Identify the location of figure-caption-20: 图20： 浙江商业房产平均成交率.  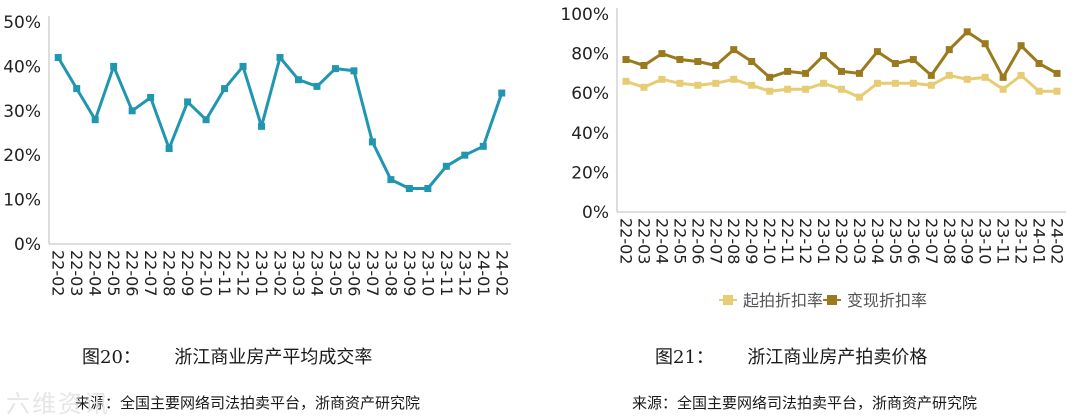
(227, 356).